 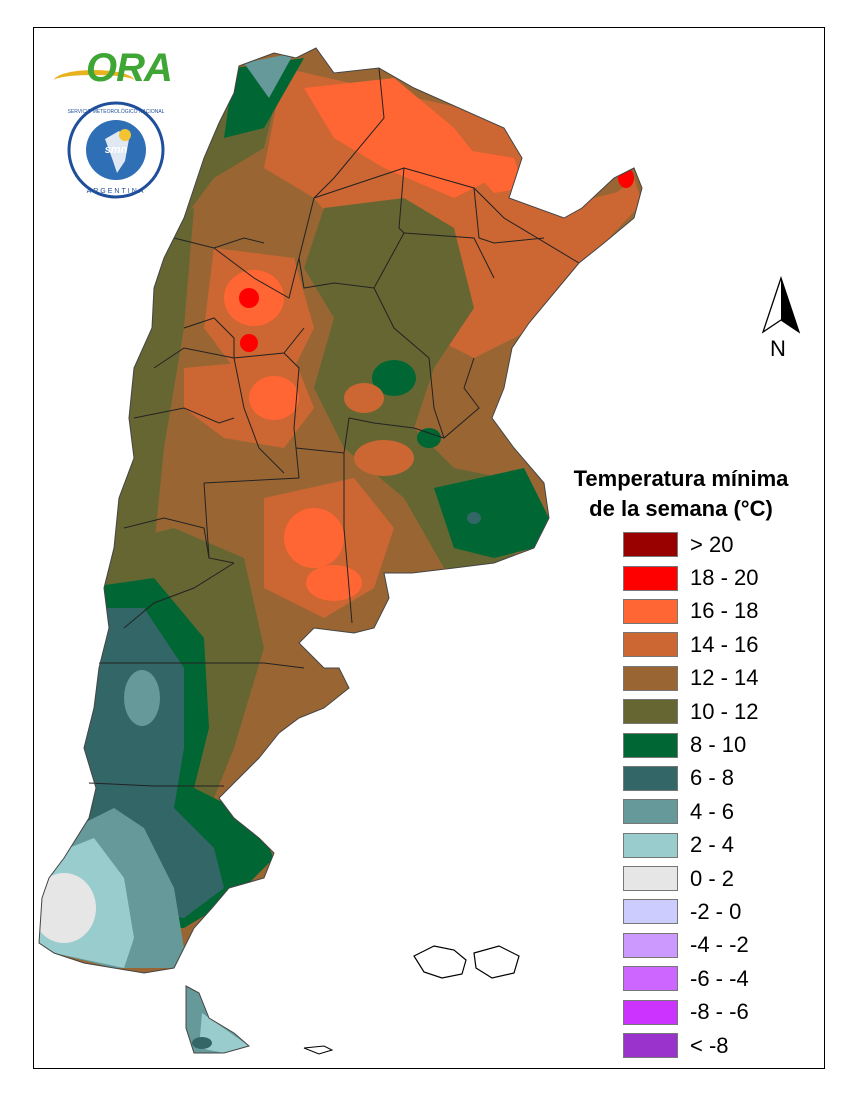 I want to click on legend-item: 4 - 6, so click(x=719, y=811).